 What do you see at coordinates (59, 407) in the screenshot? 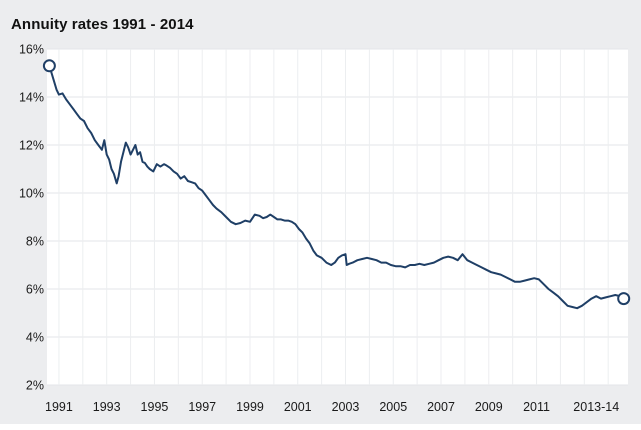
I see `x-tick-label: 1991` at bounding box center [59, 407].